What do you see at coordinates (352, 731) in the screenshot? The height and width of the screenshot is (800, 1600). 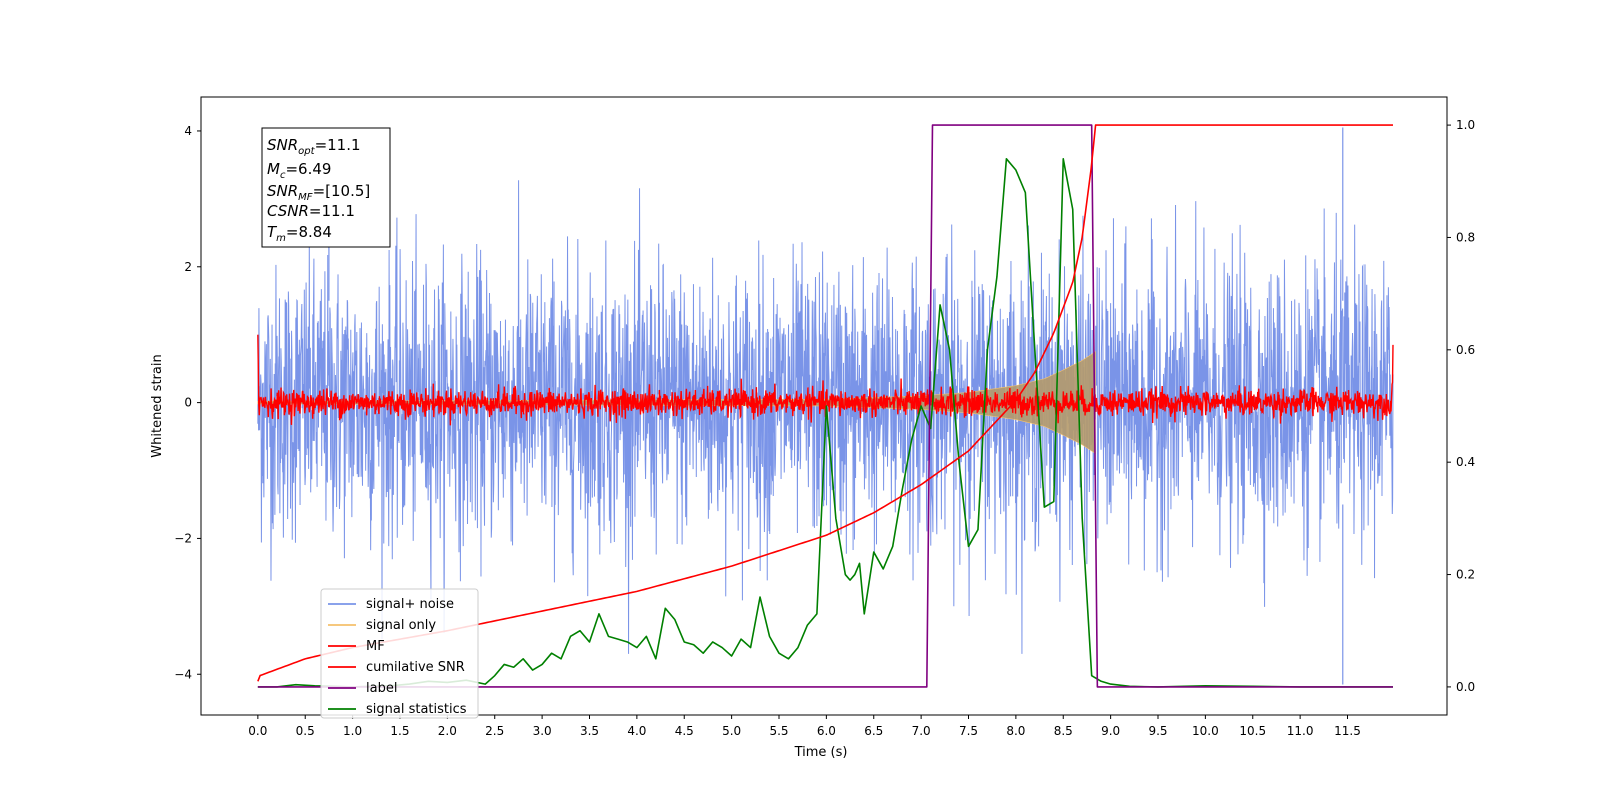 I see `x-tick-label: 1.0` at bounding box center [352, 731].